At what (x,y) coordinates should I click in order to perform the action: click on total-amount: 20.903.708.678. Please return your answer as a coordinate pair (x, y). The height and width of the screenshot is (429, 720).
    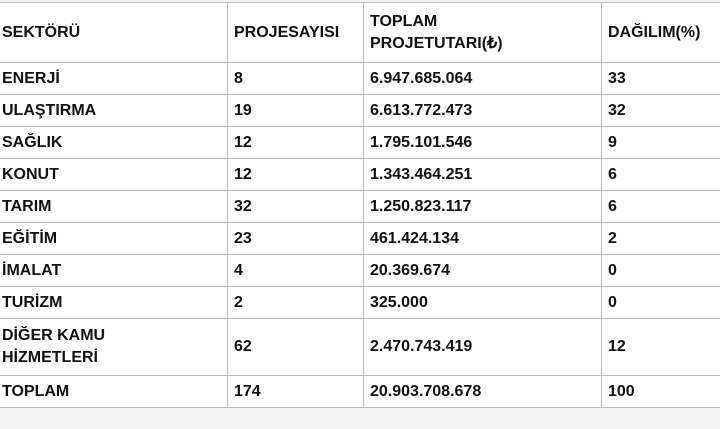
    Looking at the image, I should click on (482, 391).